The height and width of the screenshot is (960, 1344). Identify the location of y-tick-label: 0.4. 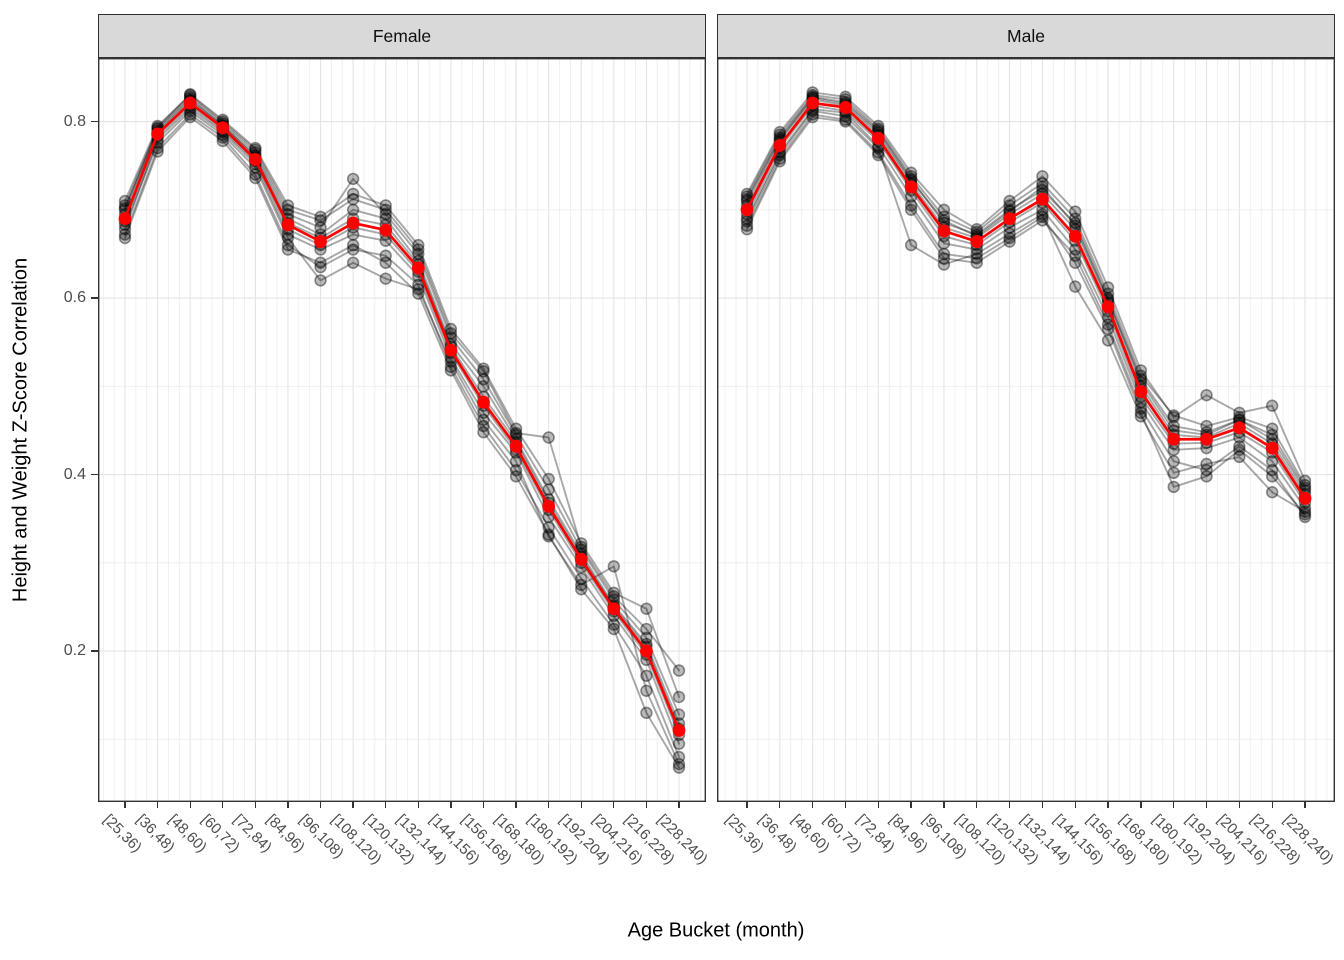
(74, 474).